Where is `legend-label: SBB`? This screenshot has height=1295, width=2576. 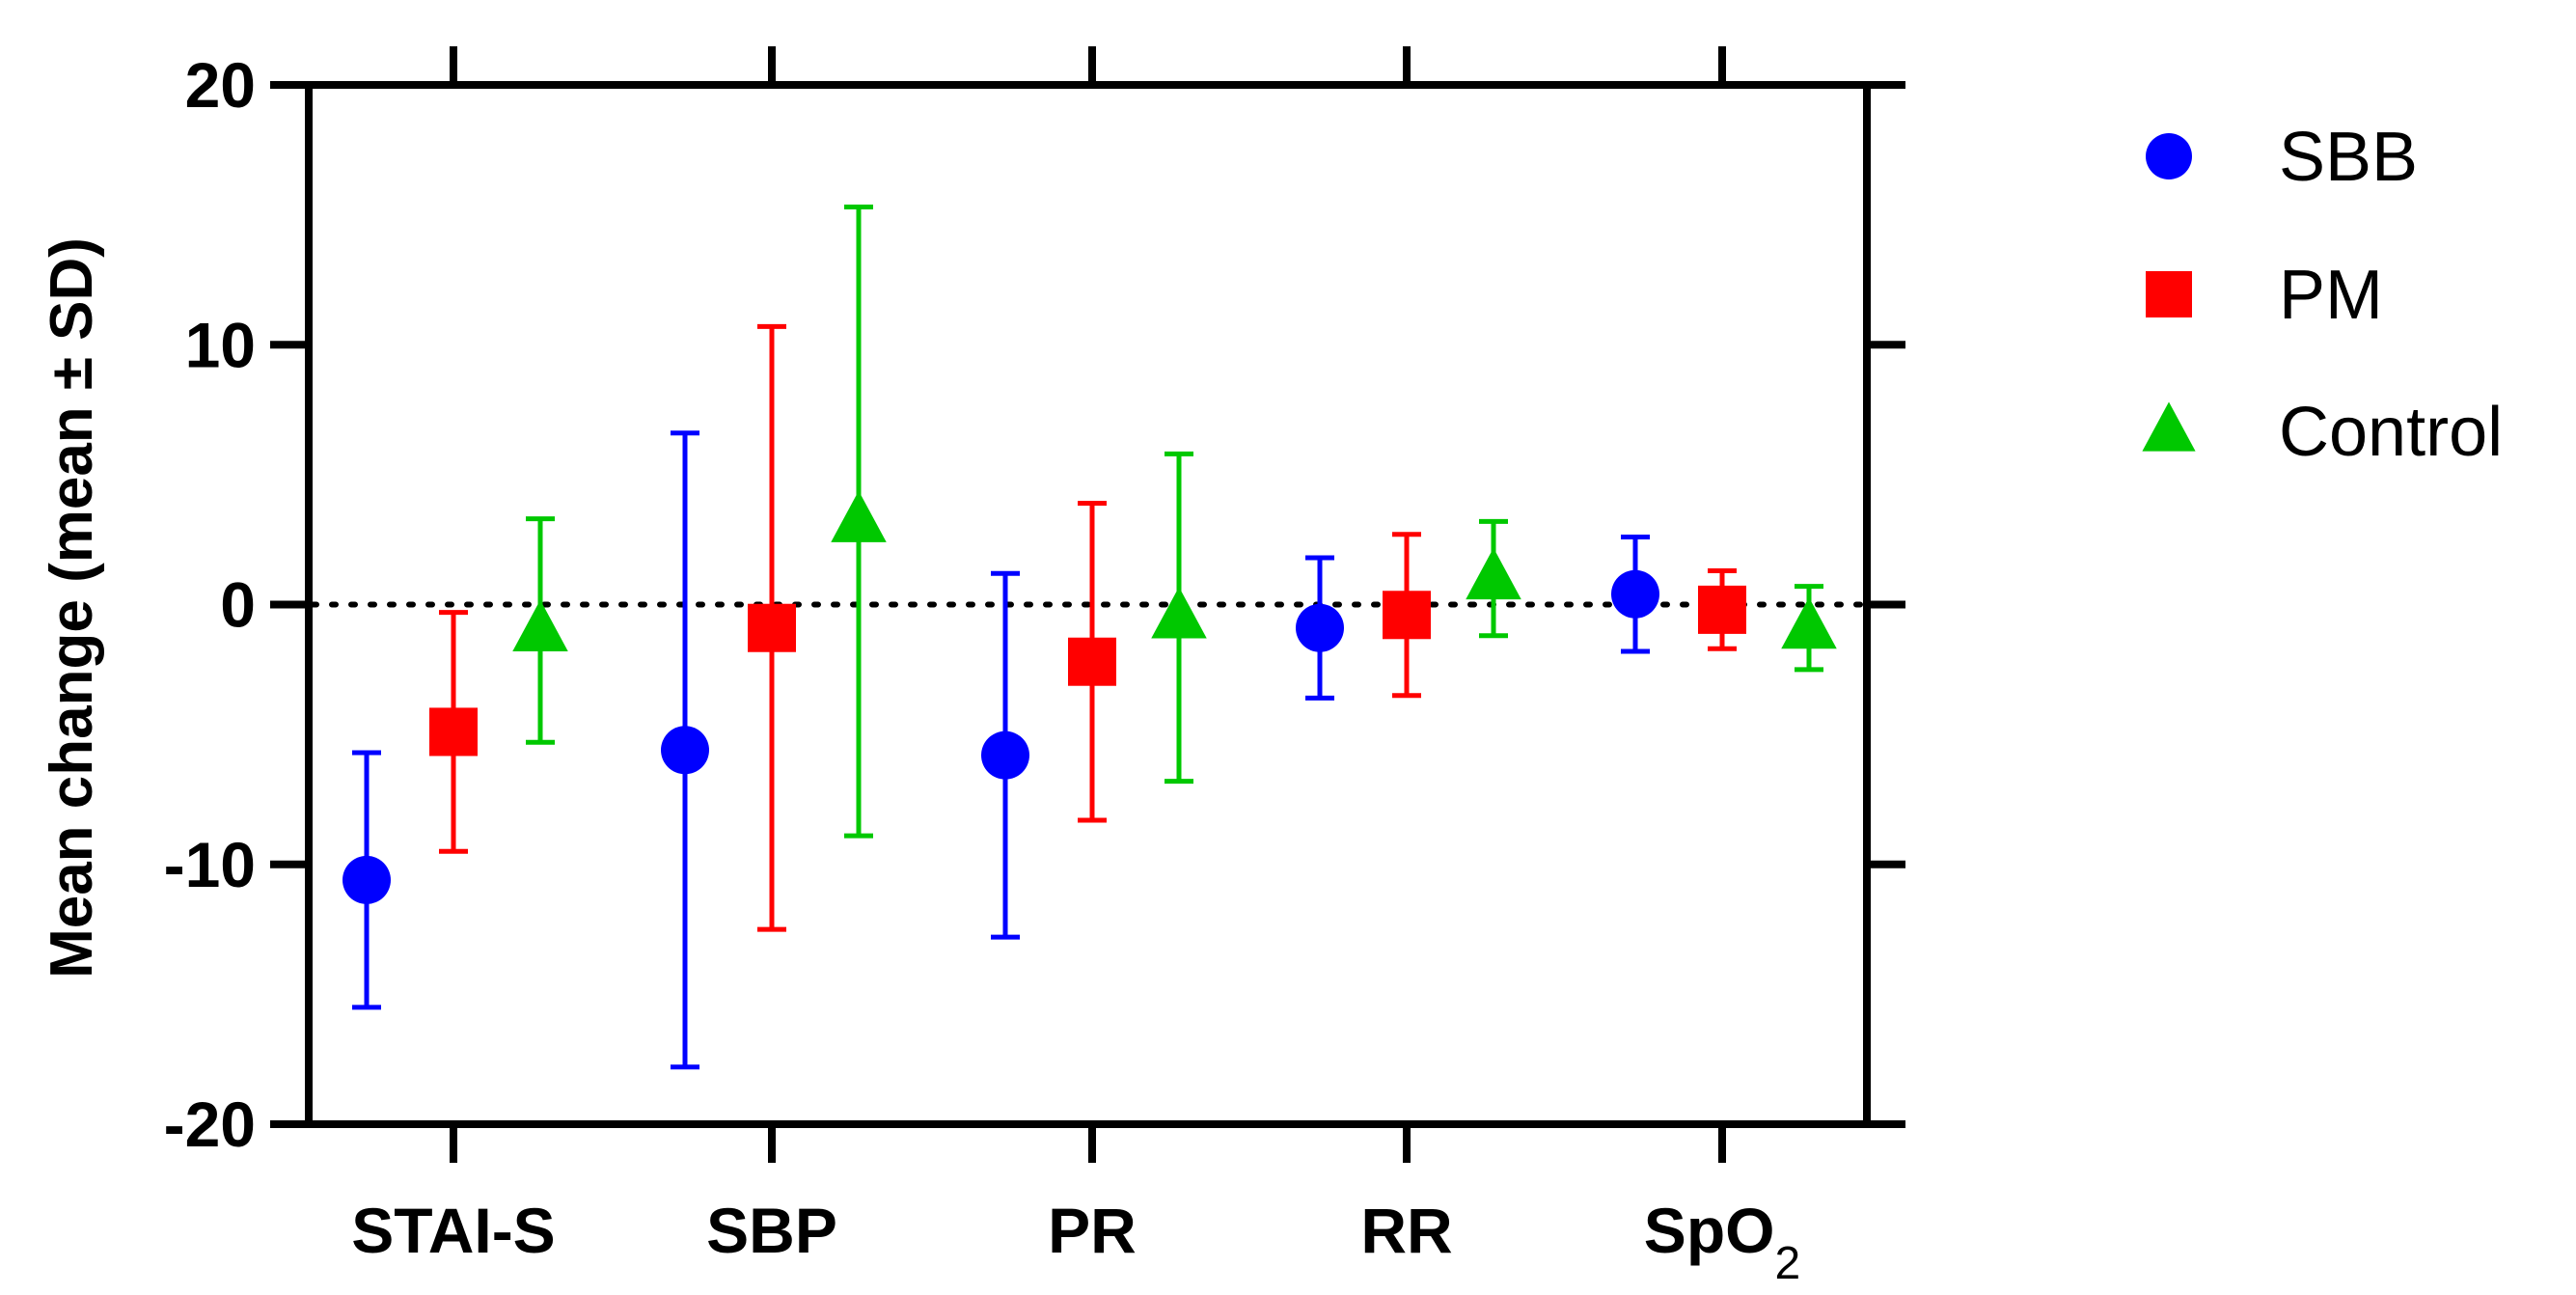 legend-label: SBB is located at coordinates (2348, 157).